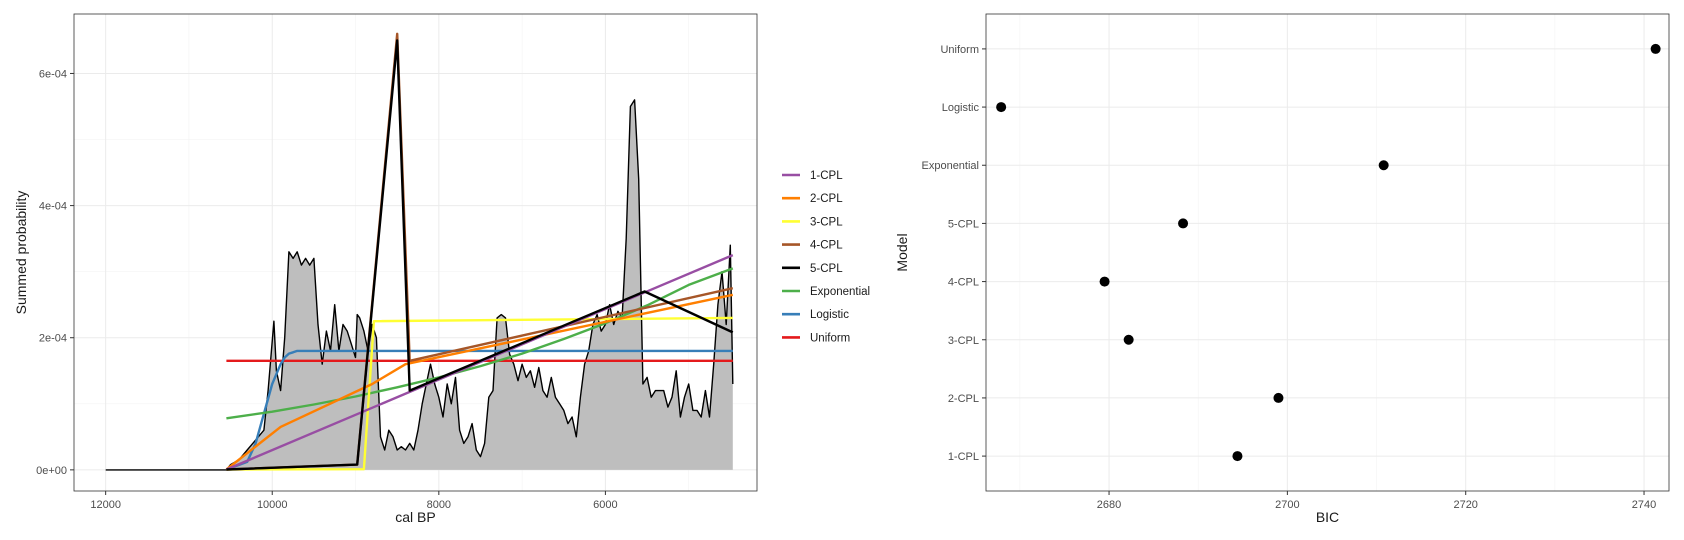 Image resolution: width=1684 pixels, height=540 pixels. I want to click on point-1-cpl, so click(1237, 456).